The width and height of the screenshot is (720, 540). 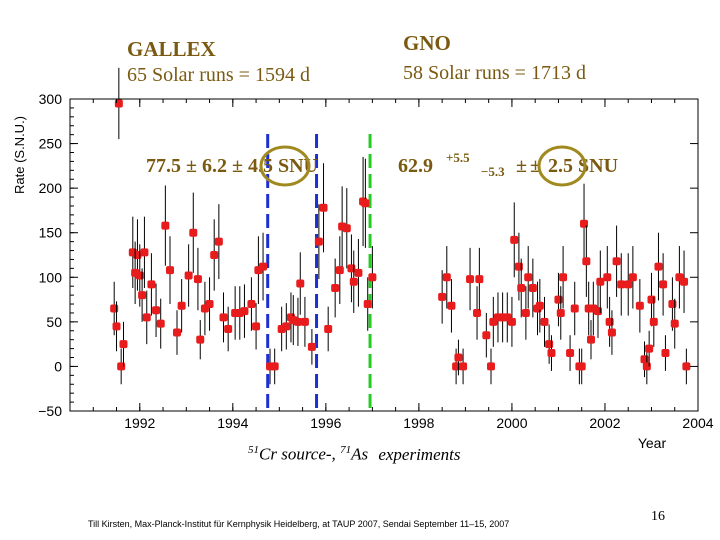 I want to click on gallex-runs: 65 Solar runs = 1594 d, so click(x=218, y=75).